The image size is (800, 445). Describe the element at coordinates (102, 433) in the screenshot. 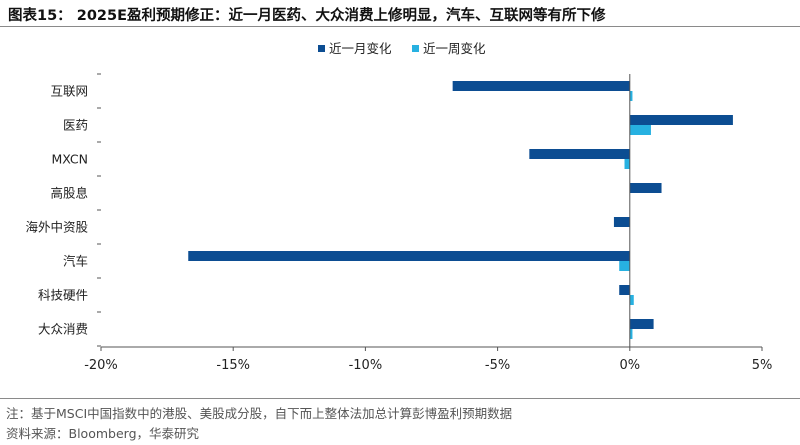

I see `chart-source: 资料来源：Bloomberg，华泰研究` at that location.